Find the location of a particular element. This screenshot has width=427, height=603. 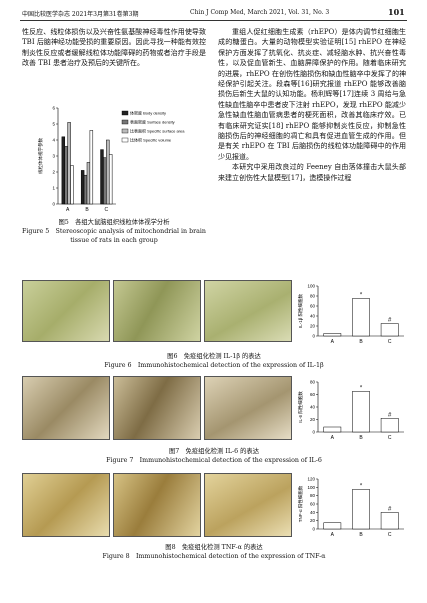

figure-7-chart: IL-6 阳性细胞数 0 20 40 60 80 A B * C # is located at coordinates (350, 410).